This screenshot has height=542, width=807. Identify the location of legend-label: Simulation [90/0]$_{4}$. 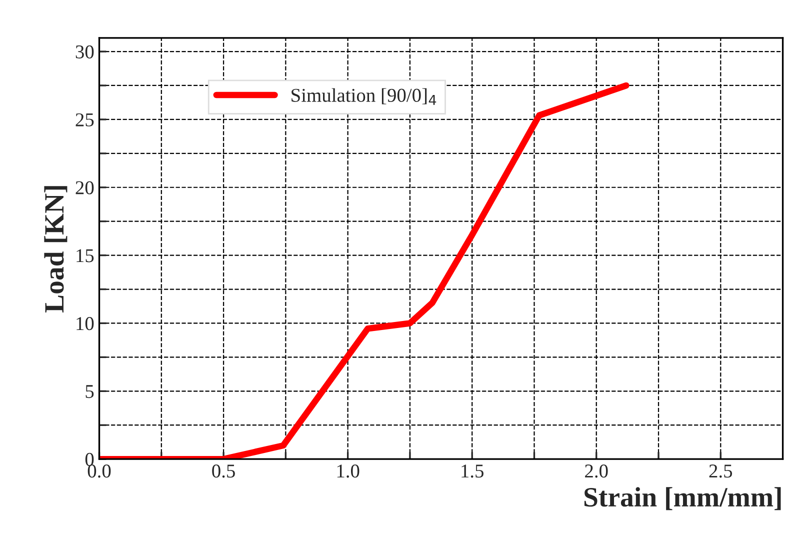
(364, 96).